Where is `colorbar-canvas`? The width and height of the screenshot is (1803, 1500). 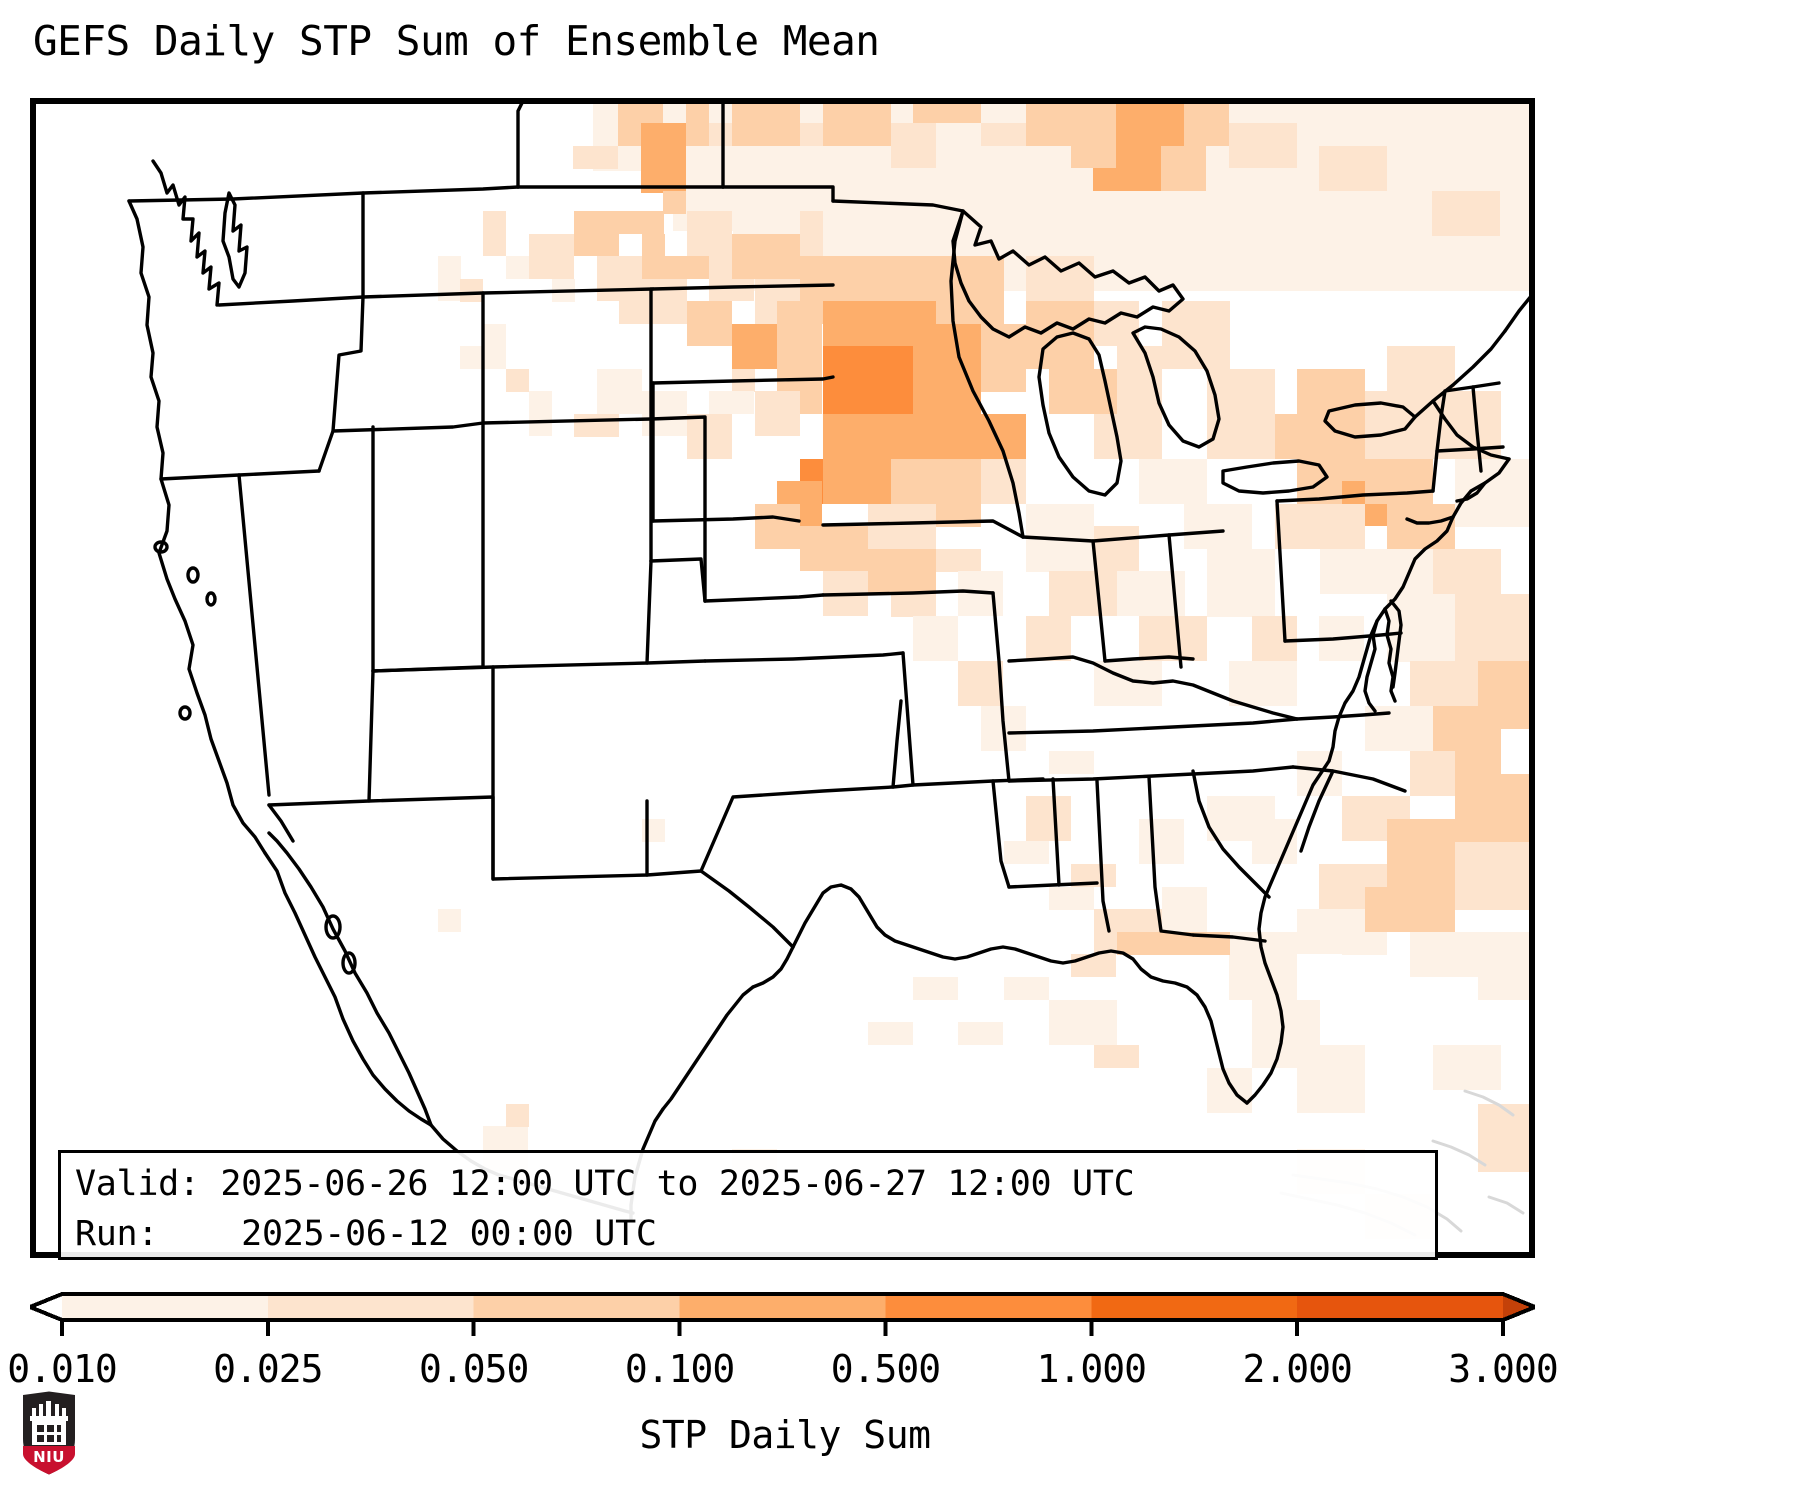
colorbar-canvas is located at coordinates (782, 1316).